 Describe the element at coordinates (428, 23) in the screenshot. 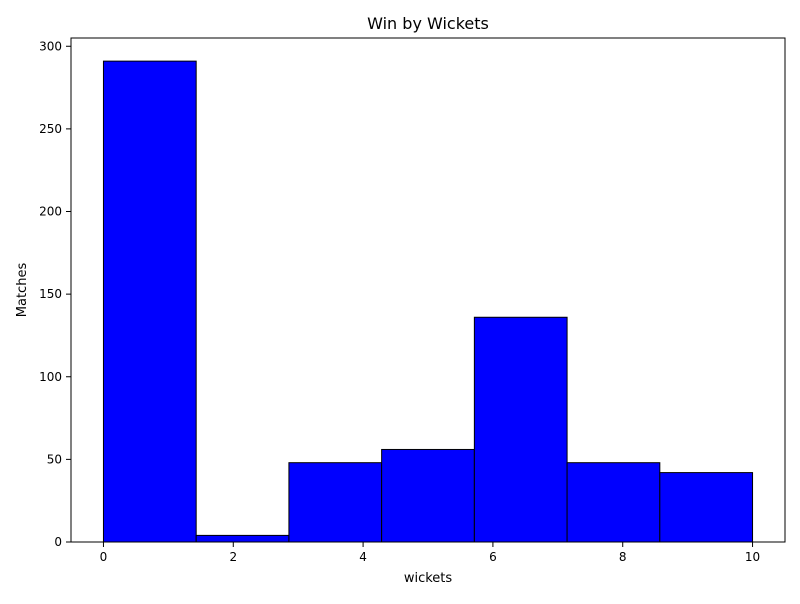

I see `chart-title: Win by Wickets` at that location.